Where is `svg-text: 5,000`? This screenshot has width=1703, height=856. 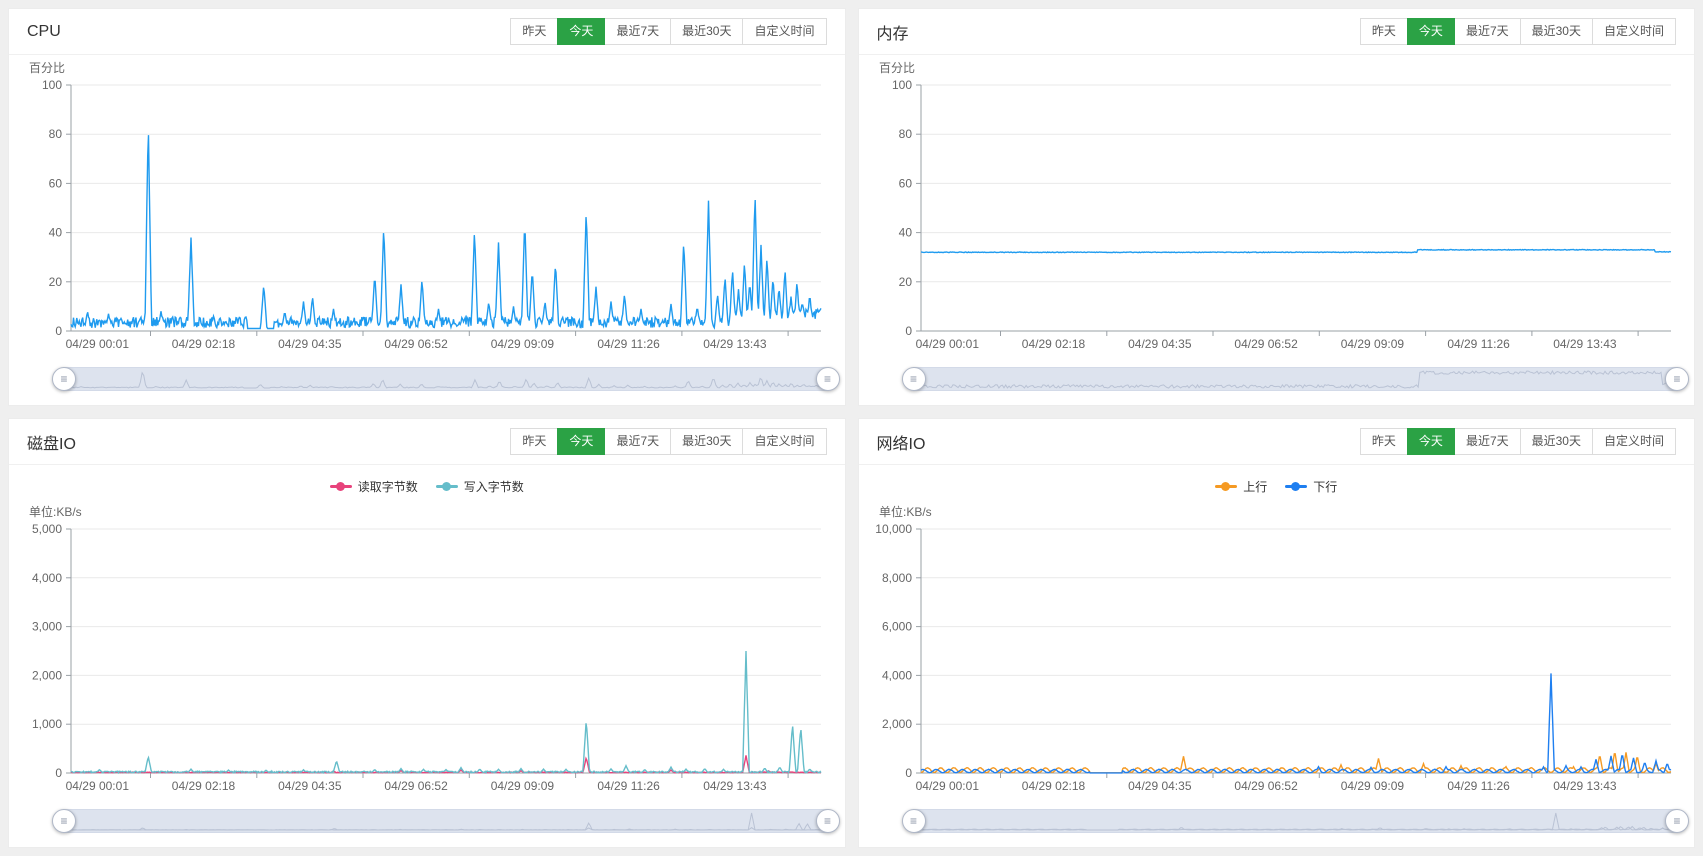
svg-text: 5,000 is located at coordinates (47, 529).